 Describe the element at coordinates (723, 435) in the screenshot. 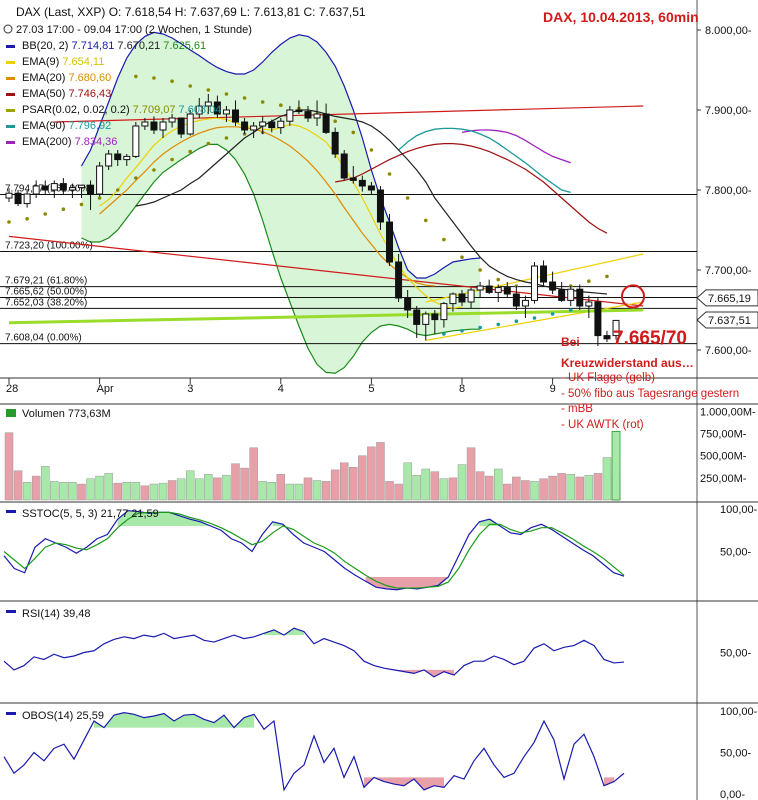

I see `volume-tick-label: 750,00M-` at that location.